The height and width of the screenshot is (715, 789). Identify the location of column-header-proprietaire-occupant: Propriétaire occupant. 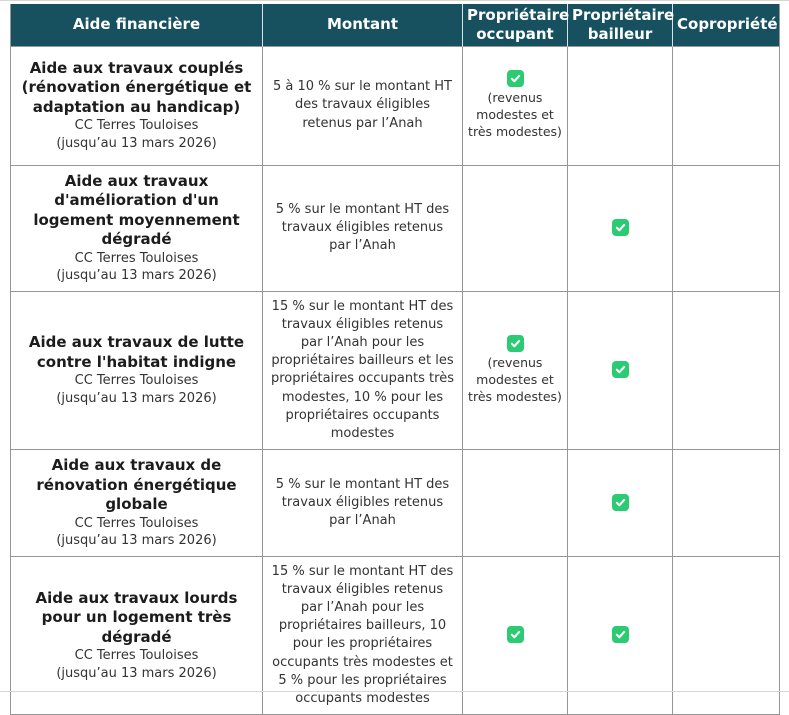
(516, 25).